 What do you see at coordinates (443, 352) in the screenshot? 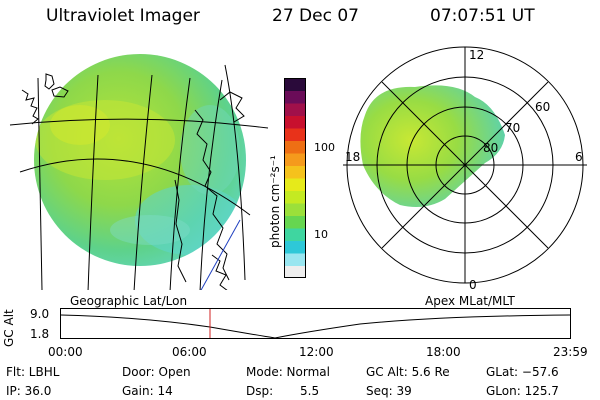
I see `time-tick-1800: 18:00` at bounding box center [443, 352].